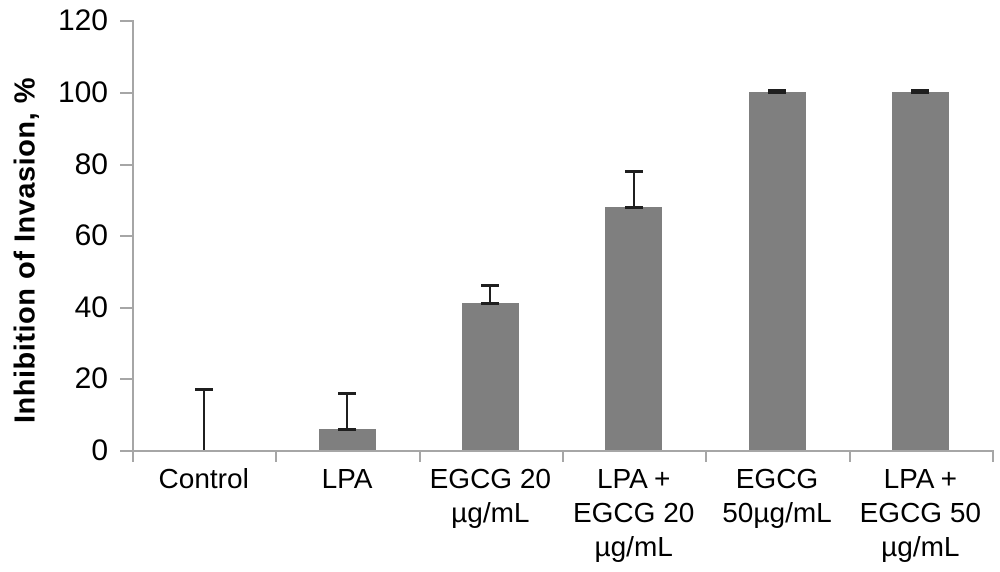 The width and height of the screenshot is (1000, 572). Describe the element at coordinates (82, 92) in the screenshot. I see `y-tick-label: 100` at that location.